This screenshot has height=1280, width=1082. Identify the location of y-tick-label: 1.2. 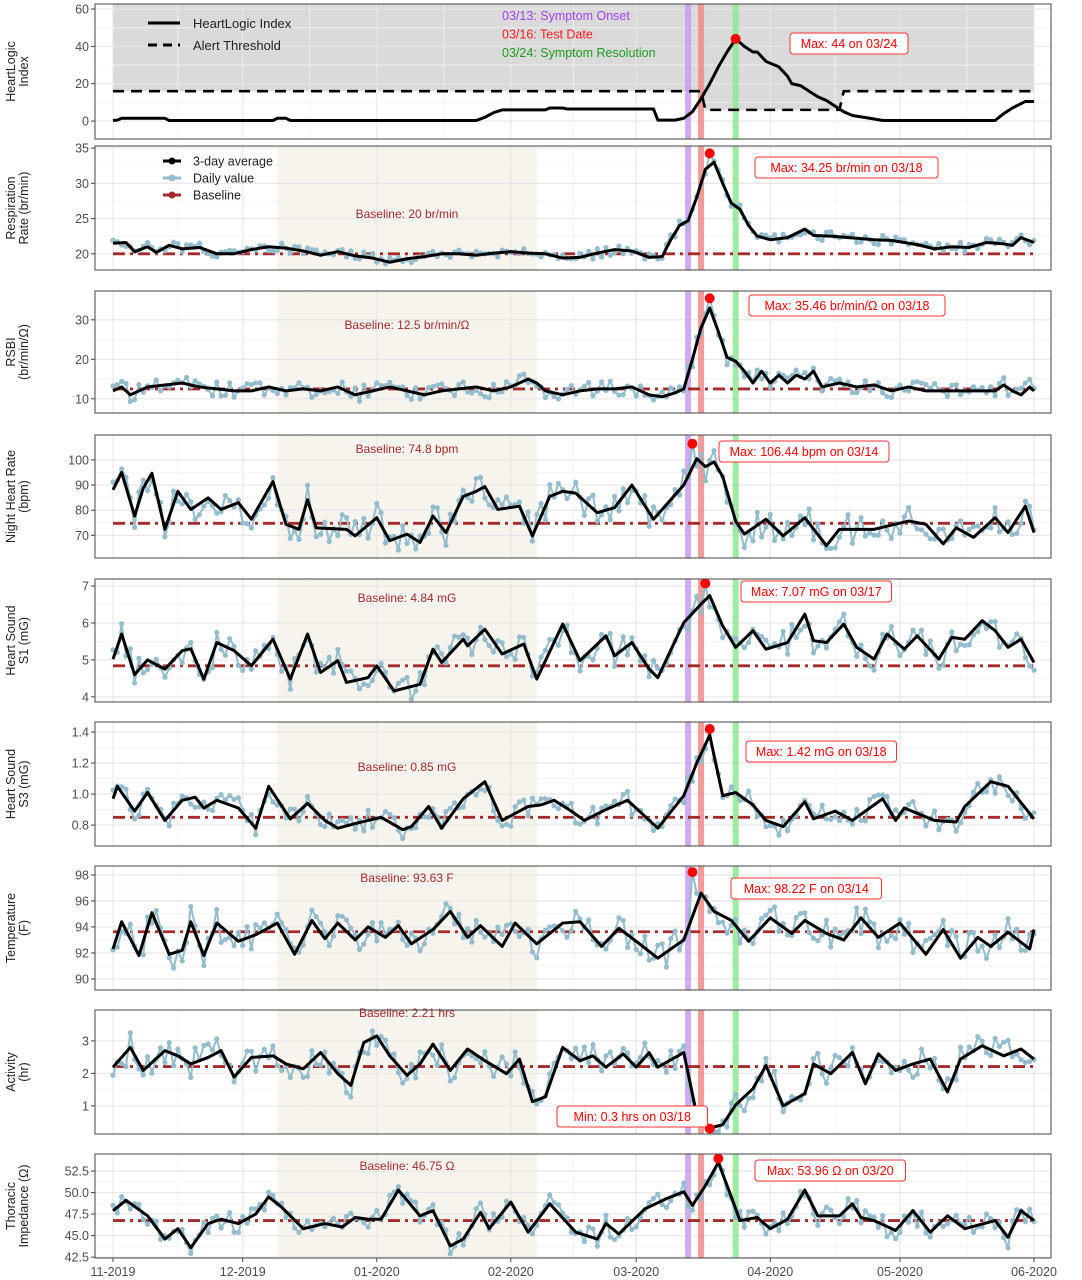
(80, 764).